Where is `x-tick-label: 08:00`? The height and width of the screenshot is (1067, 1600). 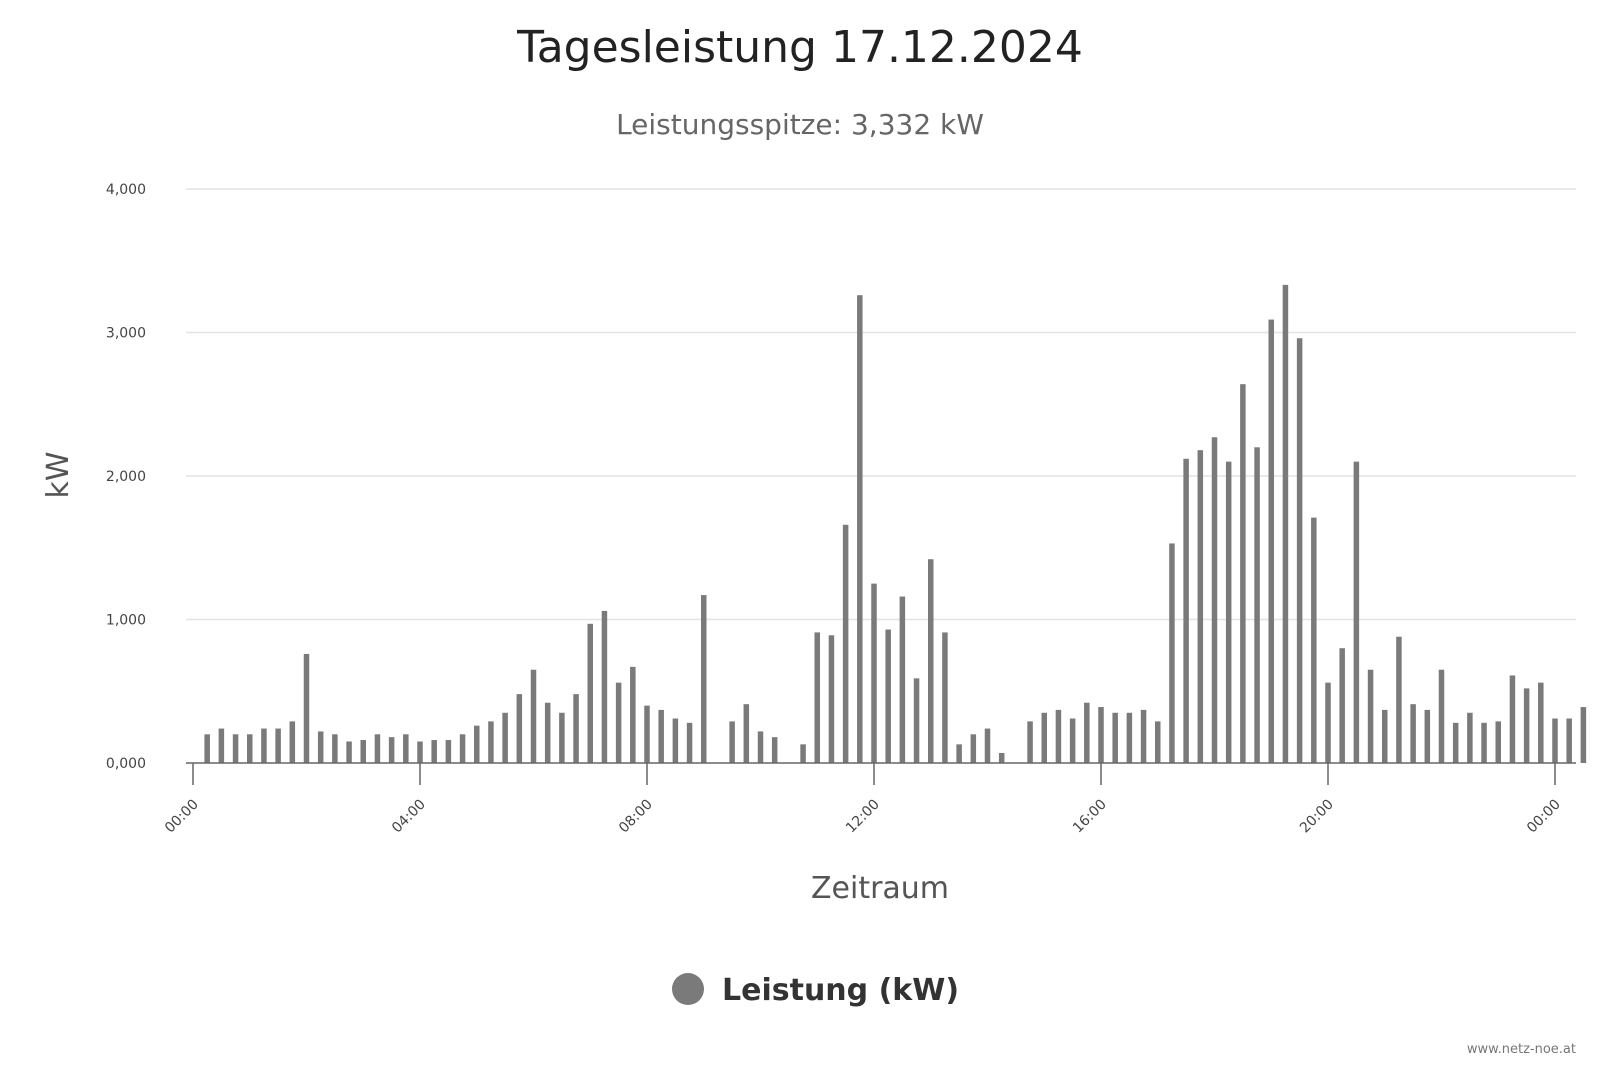 x-tick-label: 08:00 is located at coordinates (636, 817).